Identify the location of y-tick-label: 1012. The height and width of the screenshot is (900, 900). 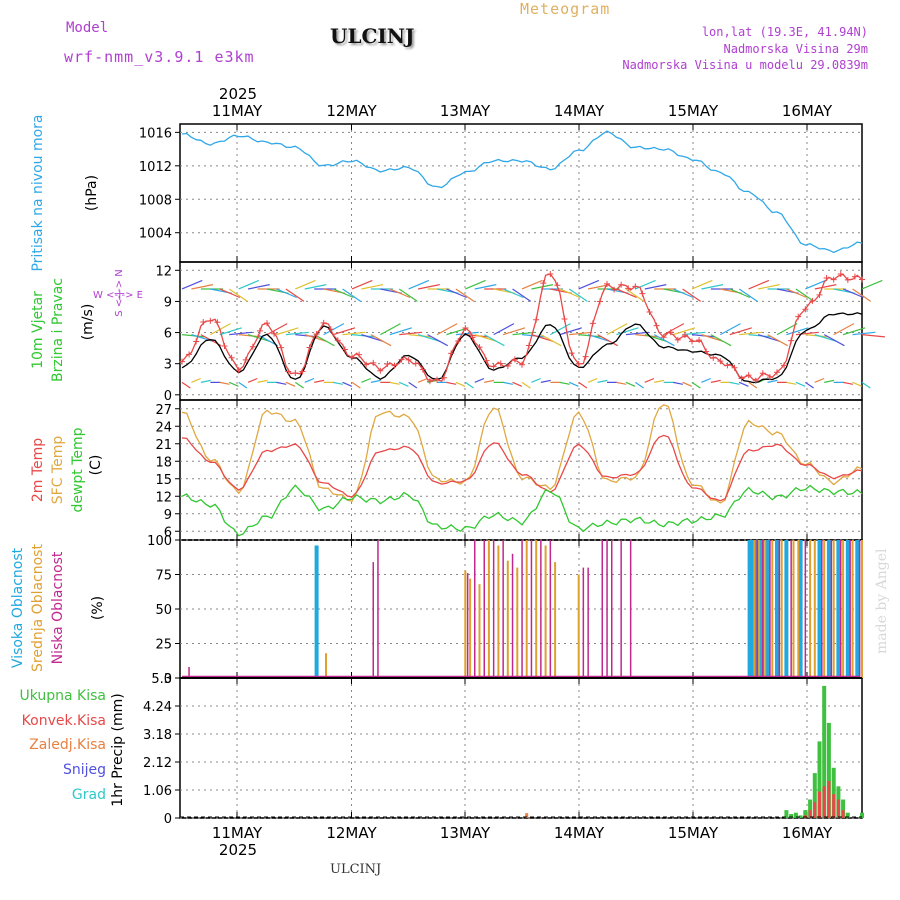
(155, 167).